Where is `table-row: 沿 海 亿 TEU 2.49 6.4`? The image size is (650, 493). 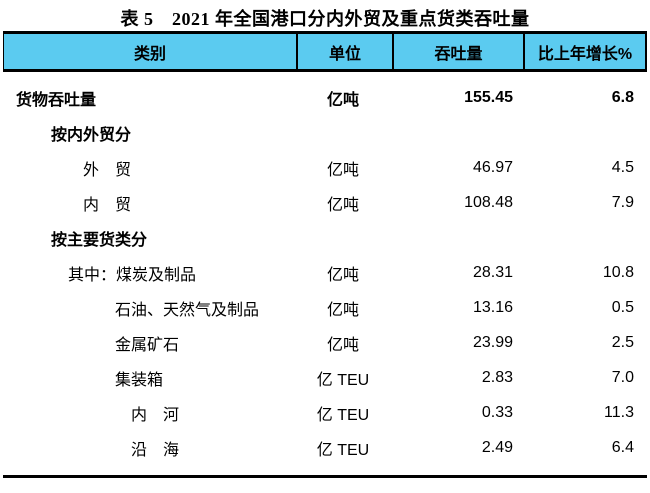
table-row: 沿 海 亿 TEU 2.49 6.4 is located at coordinates (325, 447).